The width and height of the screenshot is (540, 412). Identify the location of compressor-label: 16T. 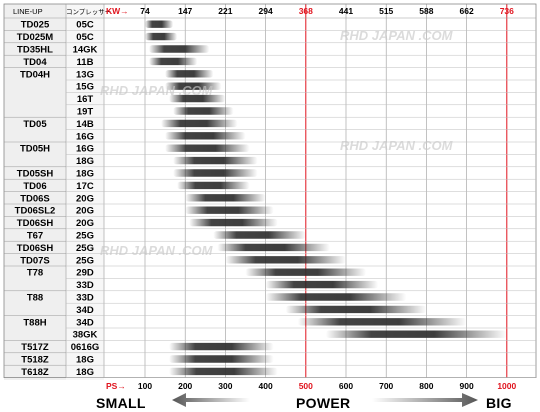
(85, 99).